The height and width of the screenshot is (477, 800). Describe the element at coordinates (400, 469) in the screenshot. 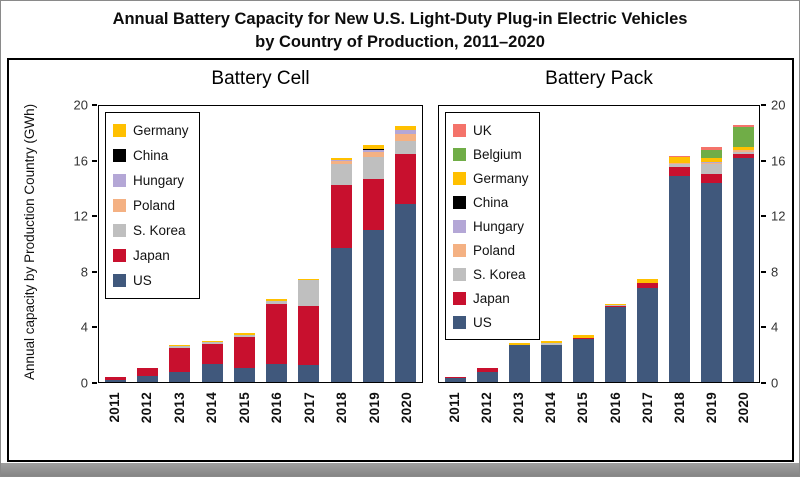

I see `bottom-gray-bar` at that location.